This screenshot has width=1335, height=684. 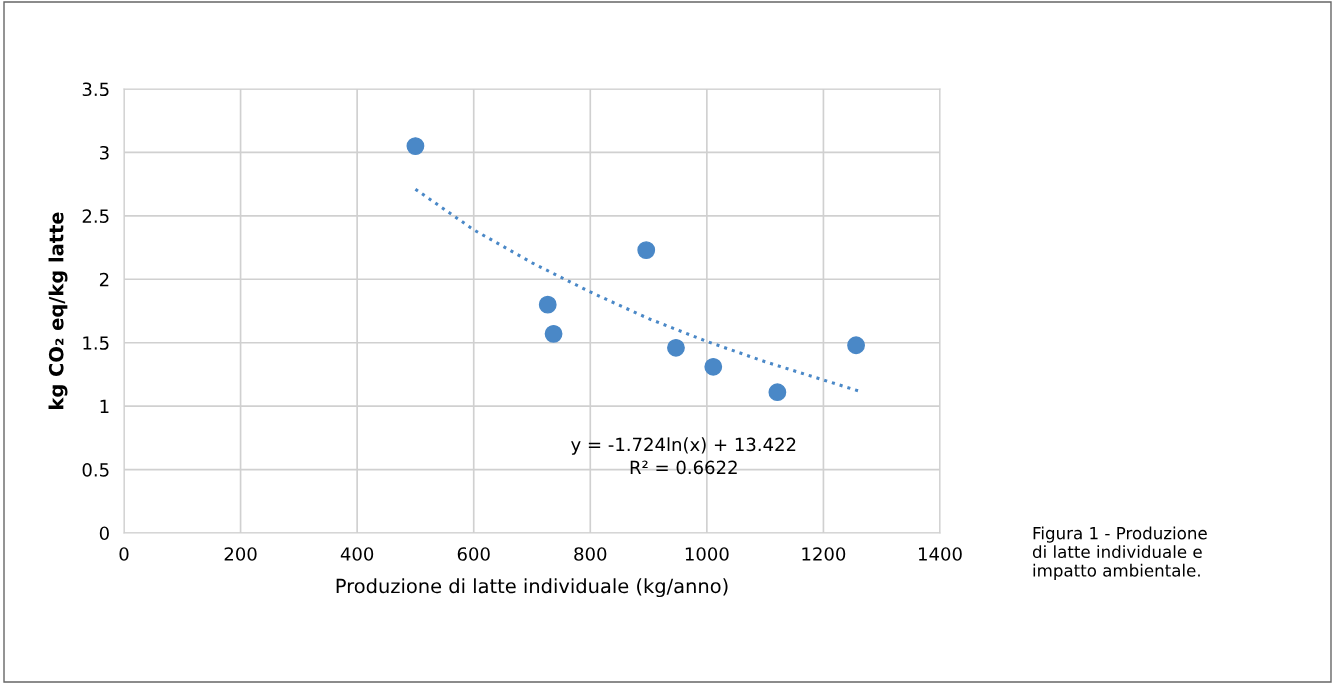 What do you see at coordinates (532, 588) in the screenshot?
I see `x-axis-title: Produzione di latte individuale (kg/anno)` at bounding box center [532, 588].